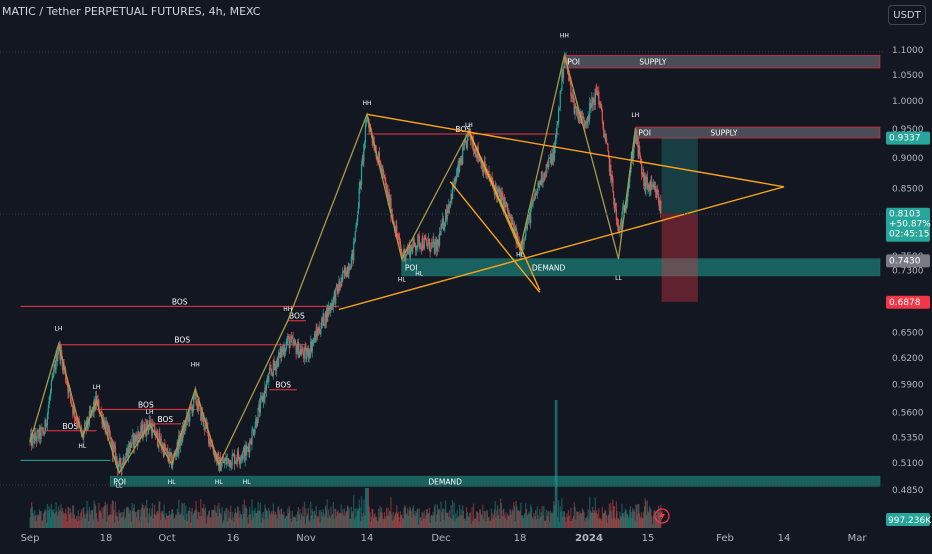 This screenshot has width=932, height=554. Describe the element at coordinates (907, 15) in the screenshot. I see `currency-button: USDT` at that location.